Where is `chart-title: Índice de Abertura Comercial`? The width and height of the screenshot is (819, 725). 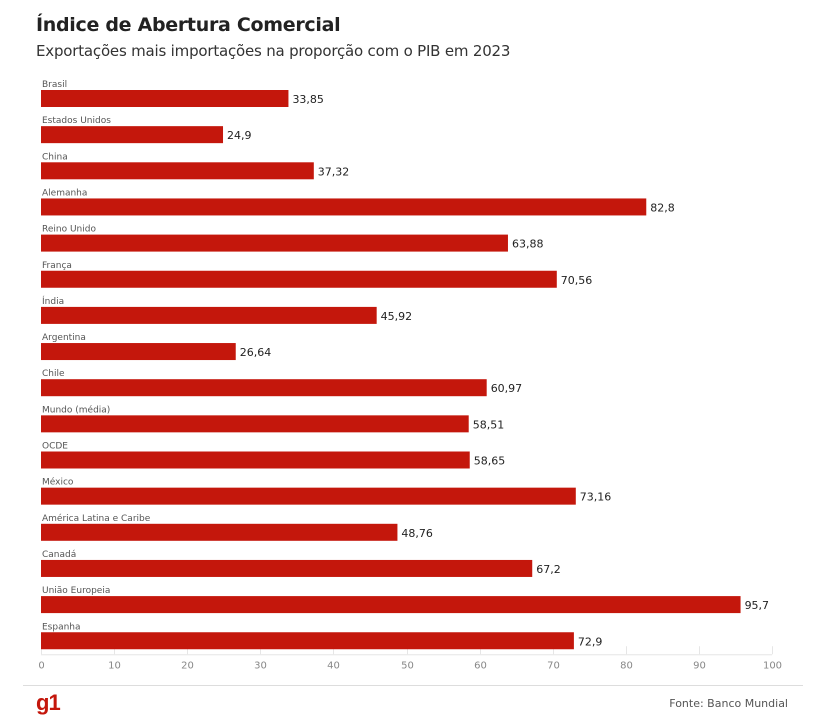 chart-title: Índice de Abertura Comercial is located at coordinates (188, 25).